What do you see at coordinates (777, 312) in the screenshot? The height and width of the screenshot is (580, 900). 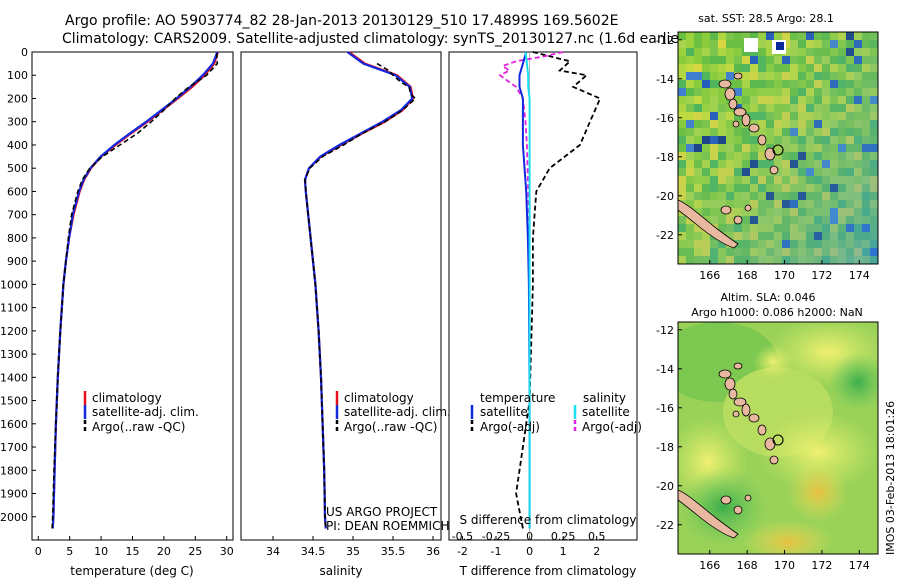 I see `sla-map-subtitle: Argo h1000: 0.086 h2000: NaN` at bounding box center [777, 312].